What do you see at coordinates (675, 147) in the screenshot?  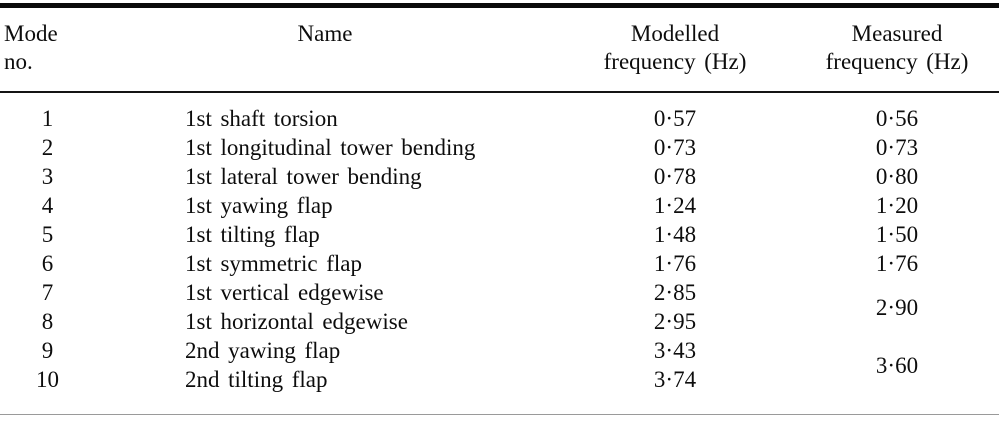 I see `modelled-frequency-cell: 0·73` at bounding box center [675, 147].